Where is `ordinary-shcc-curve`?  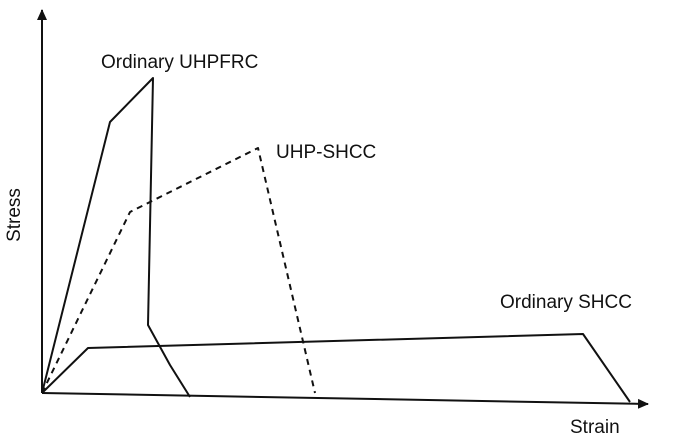
ordinary-shcc-curve is located at coordinates (336, 368).